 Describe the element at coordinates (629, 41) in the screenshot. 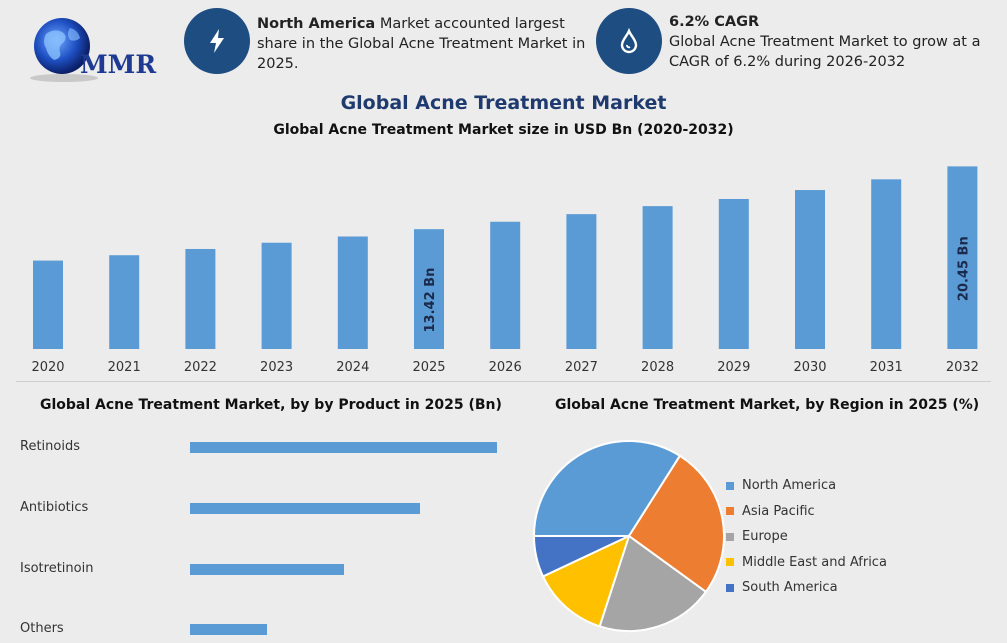

I see `droplet-icon` at that location.